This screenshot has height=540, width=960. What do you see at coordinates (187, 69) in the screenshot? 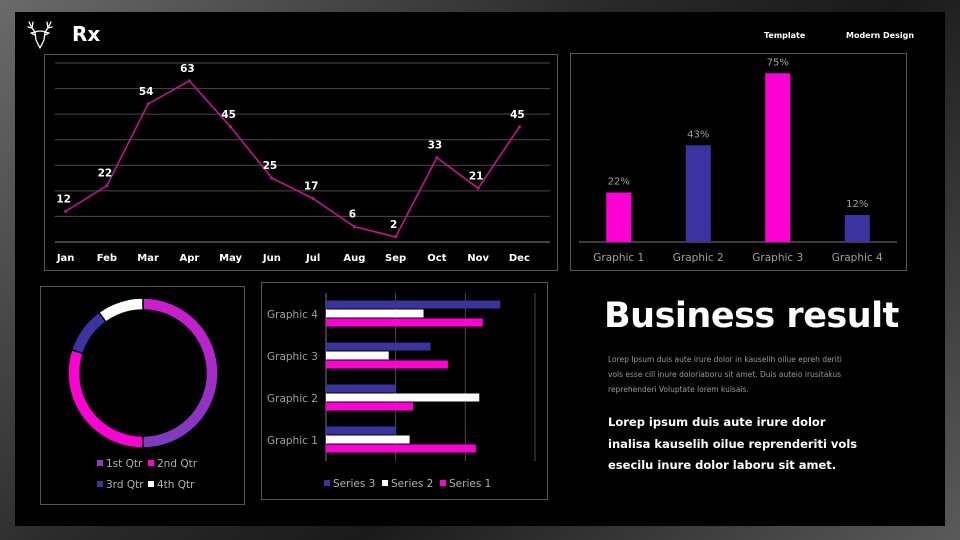
I see `data-label: 63` at bounding box center [187, 69].